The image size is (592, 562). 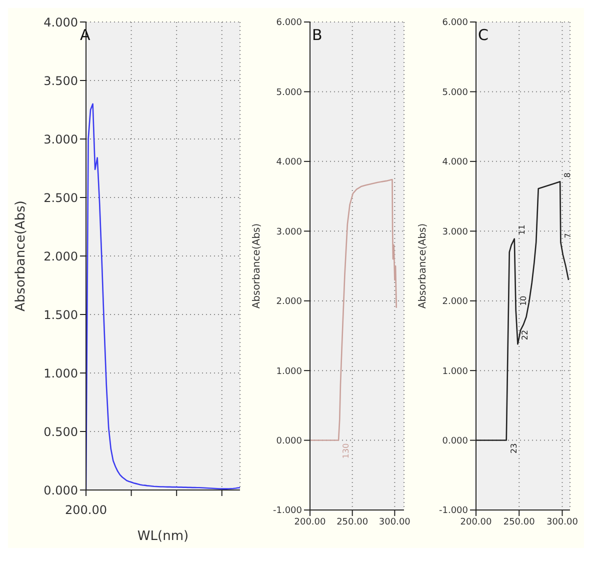 What do you see at coordinates (568, 235) in the screenshot?
I see `annotation: 7` at bounding box center [568, 235].